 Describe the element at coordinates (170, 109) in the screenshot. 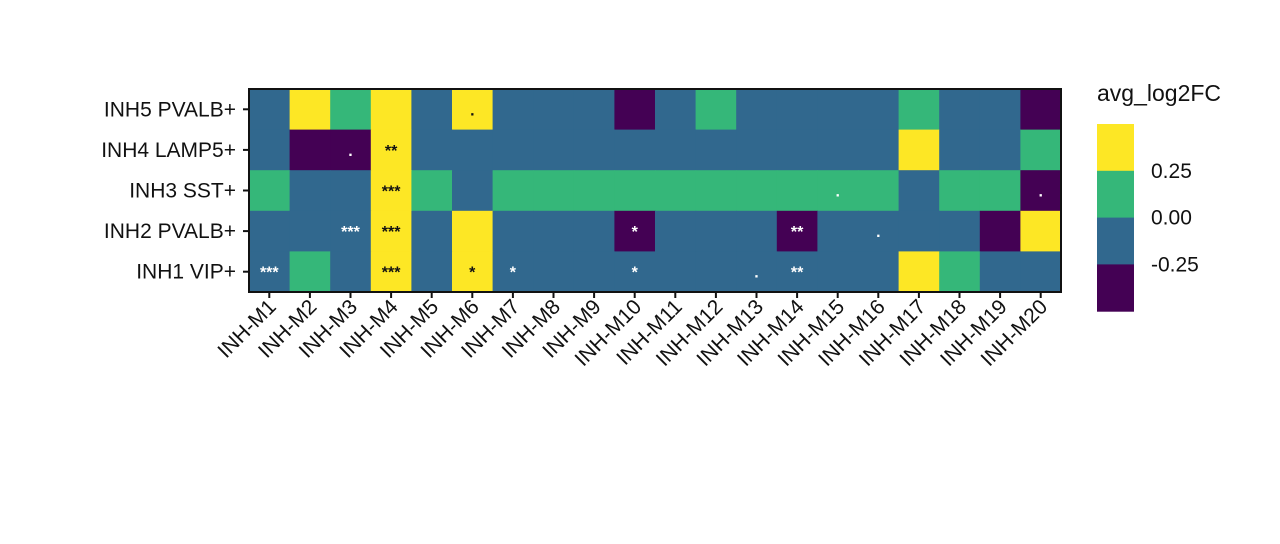

I see `y-tick-label: INH5 PVALB+` at that location.